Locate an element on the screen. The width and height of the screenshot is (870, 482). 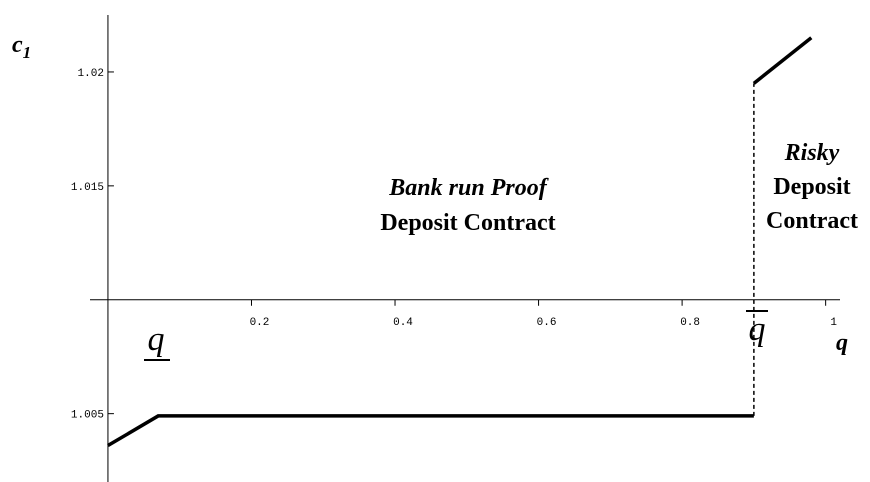
y-label-sub: 1 is located at coordinates (27, 52).